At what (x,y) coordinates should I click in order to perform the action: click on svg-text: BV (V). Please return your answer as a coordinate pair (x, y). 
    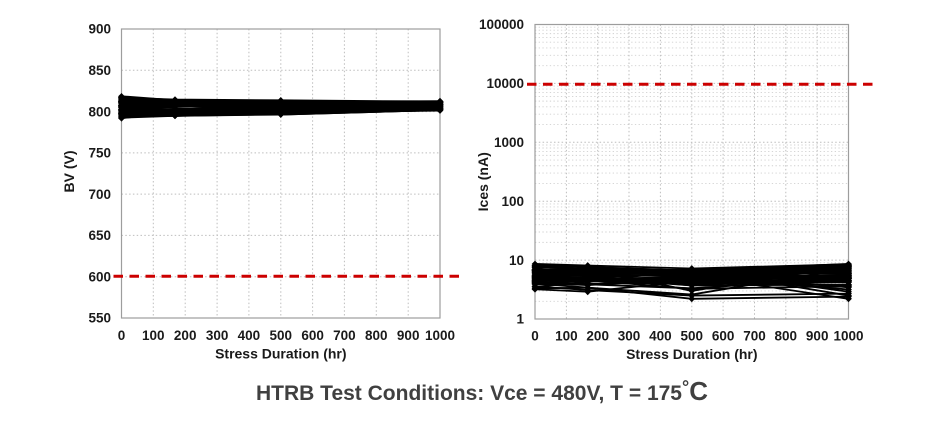
    Looking at the image, I should click on (69, 172).